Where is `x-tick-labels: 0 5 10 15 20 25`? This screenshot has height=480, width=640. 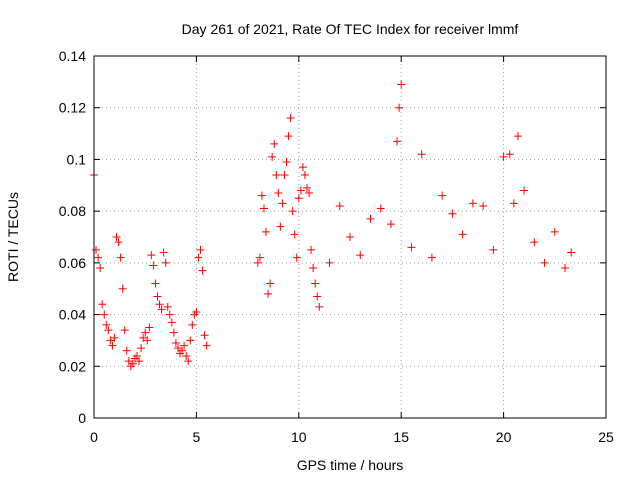
x-tick-labels: 0 5 10 15 20 25 is located at coordinates (352, 437).